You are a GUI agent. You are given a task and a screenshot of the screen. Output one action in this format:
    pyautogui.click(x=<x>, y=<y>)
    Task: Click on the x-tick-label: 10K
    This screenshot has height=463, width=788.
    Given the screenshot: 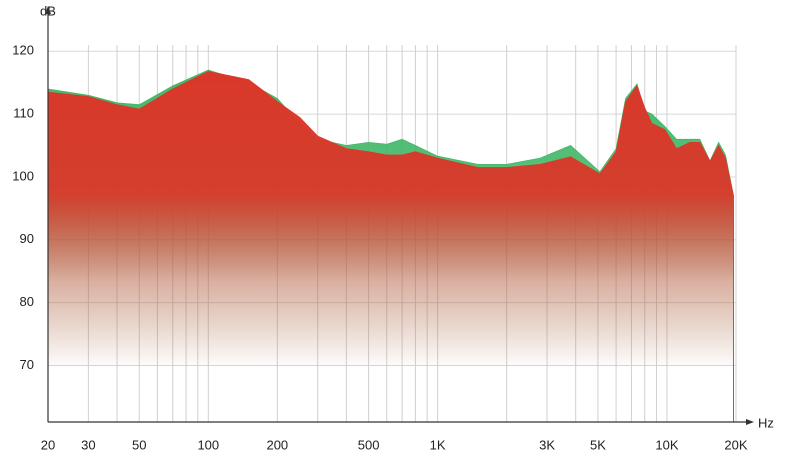 What is the action you would take?
    pyautogui.click(x=666, y=444)
    